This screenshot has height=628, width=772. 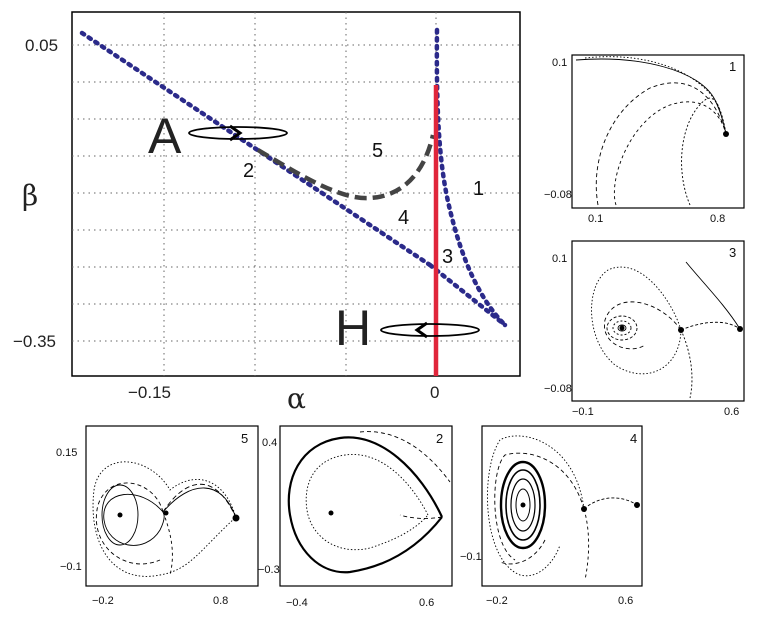 I want to click on inset-4-cycle, so click(x=523, y=505).